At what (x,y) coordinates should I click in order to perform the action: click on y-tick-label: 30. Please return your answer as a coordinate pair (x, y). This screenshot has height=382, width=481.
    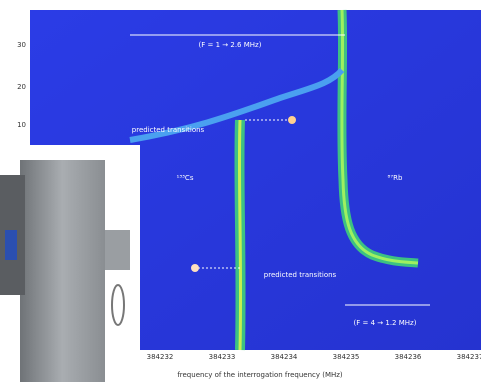
    Looking at the image, I should click on (21, 45).